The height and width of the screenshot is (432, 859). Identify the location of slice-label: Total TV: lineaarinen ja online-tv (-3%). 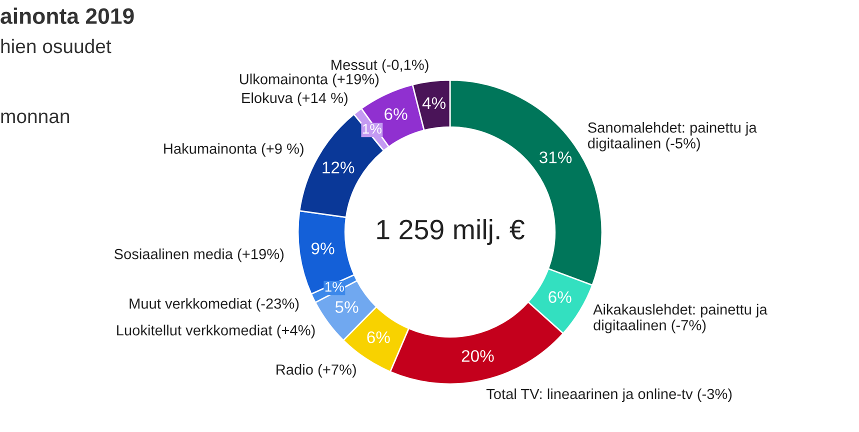
(609, 395).